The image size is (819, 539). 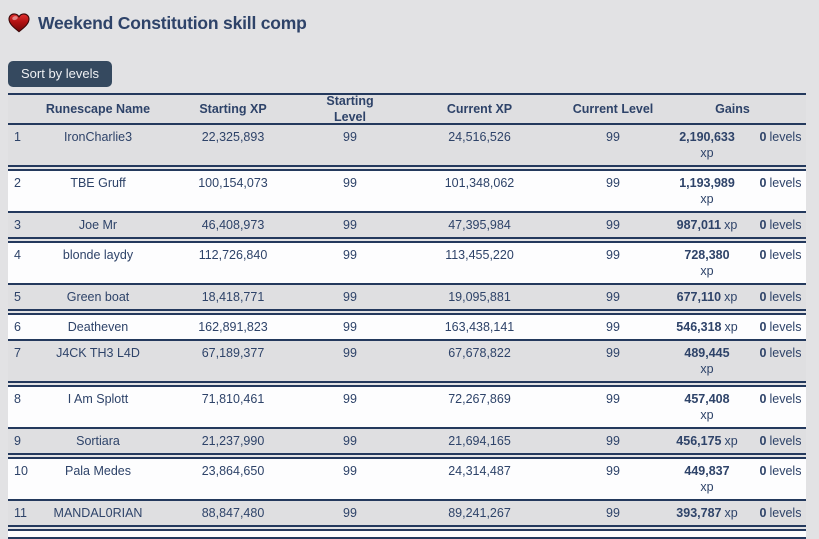 I want to click on player-name-cell: Green boat, so click(x=98, y=297).